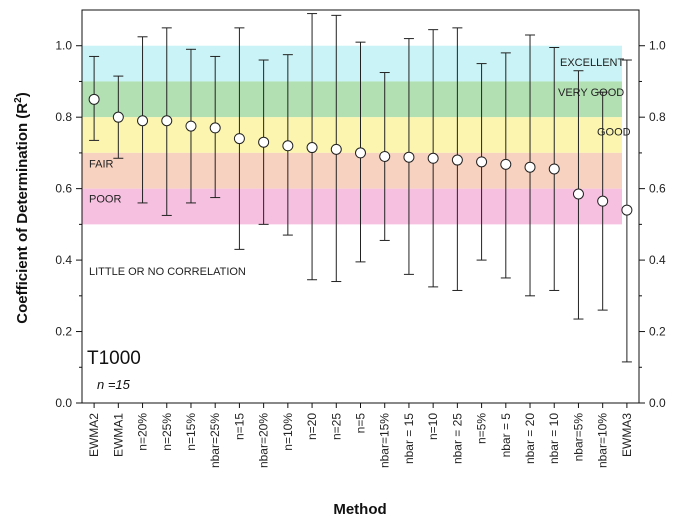  I want to click on x-tick-label-22: EWMA3, so click(627, 435).